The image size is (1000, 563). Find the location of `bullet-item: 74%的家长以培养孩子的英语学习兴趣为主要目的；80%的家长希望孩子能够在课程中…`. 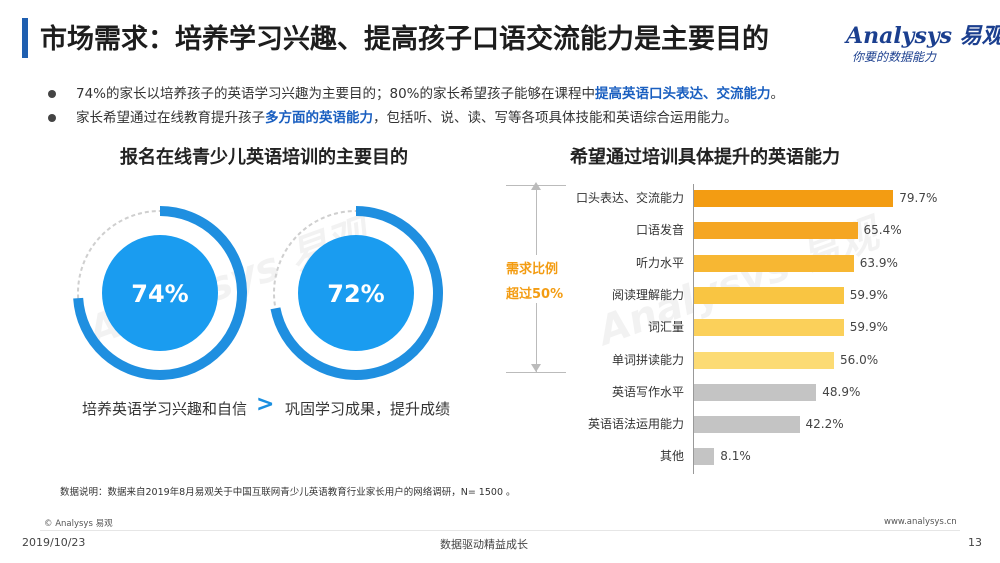

bullet-item: 74%的家长以培养孩子的英语学习兴趣为主要目的；80%的家长希望孩子能够在课程中… is located at coordinates (508, 94).